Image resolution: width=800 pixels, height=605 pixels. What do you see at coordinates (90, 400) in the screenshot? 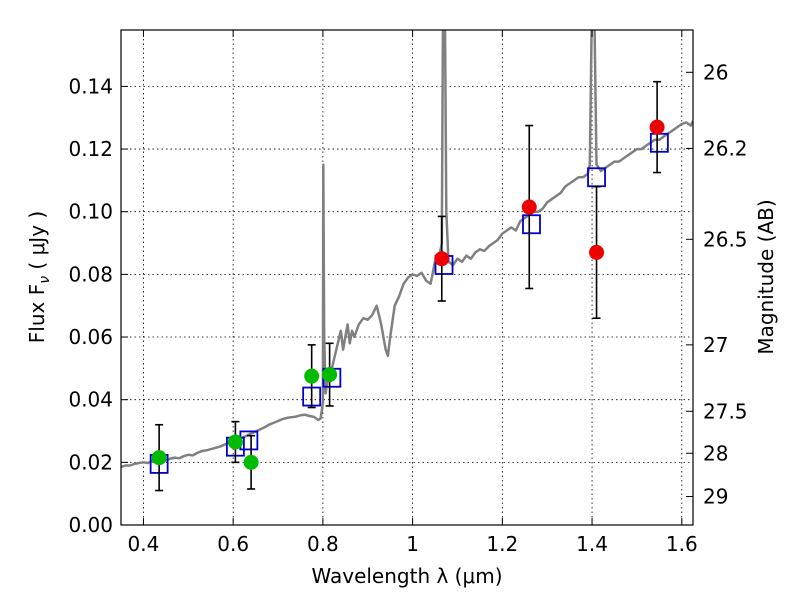
I see `y-tick-label: 0.04` at bounding box center [90, 400].